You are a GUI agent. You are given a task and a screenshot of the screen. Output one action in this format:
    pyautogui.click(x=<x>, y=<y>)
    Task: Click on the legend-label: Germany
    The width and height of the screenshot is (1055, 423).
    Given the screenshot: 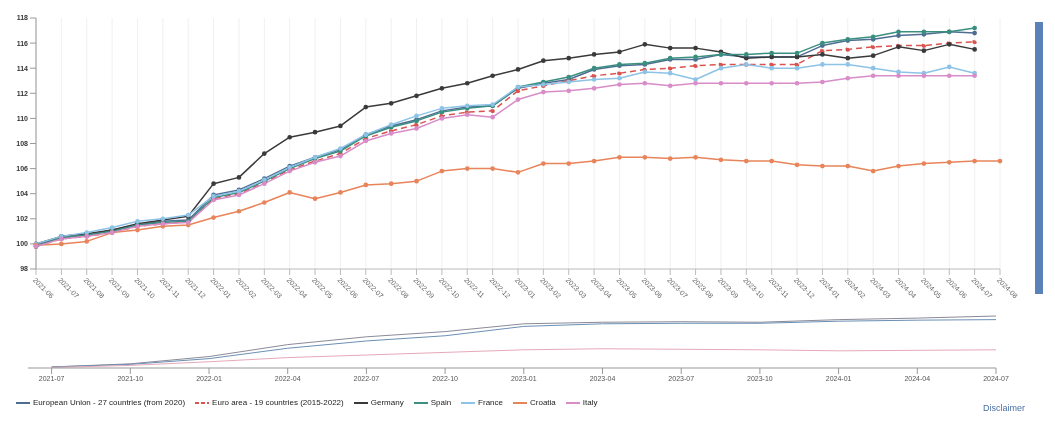 What is the action you would take?
    pyautogui.click(x=387, y=402)
    